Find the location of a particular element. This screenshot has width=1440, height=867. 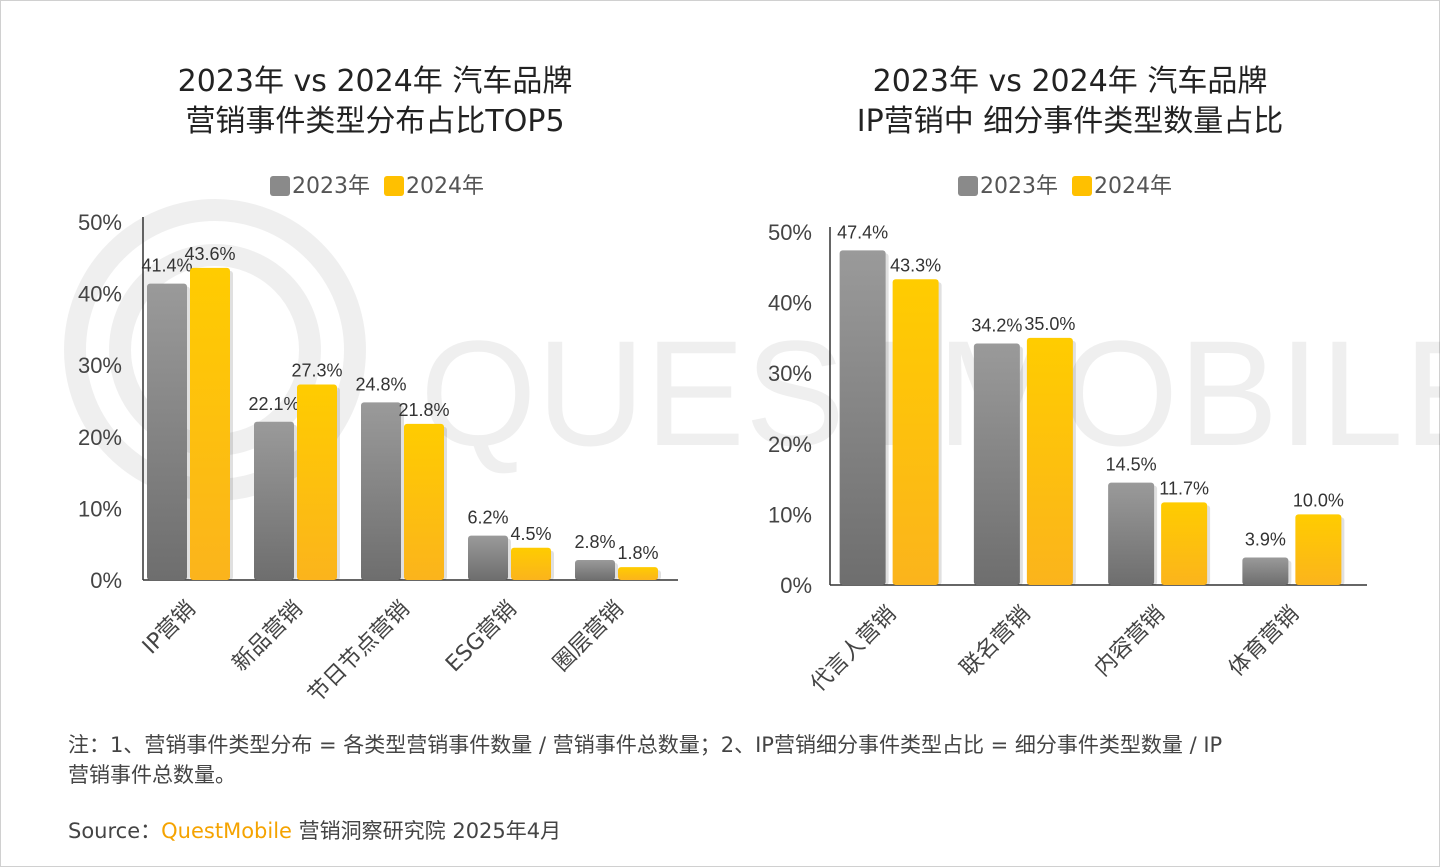

bar-2024年-ESG营销 is located at coordinates (531, 563).